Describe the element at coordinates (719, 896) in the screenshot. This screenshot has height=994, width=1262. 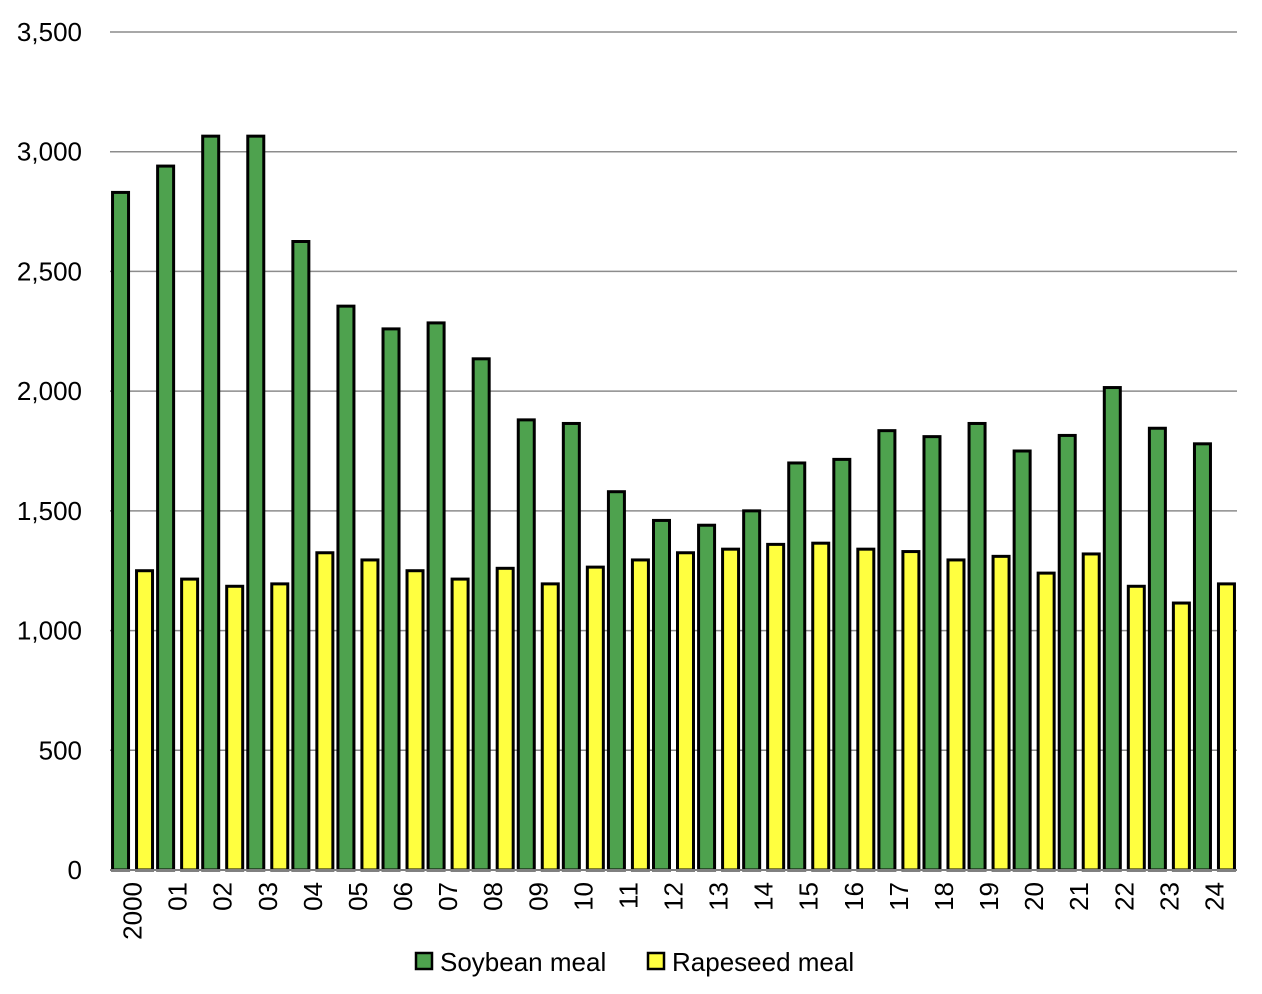
I see `x-tick-label: 13` at that location.